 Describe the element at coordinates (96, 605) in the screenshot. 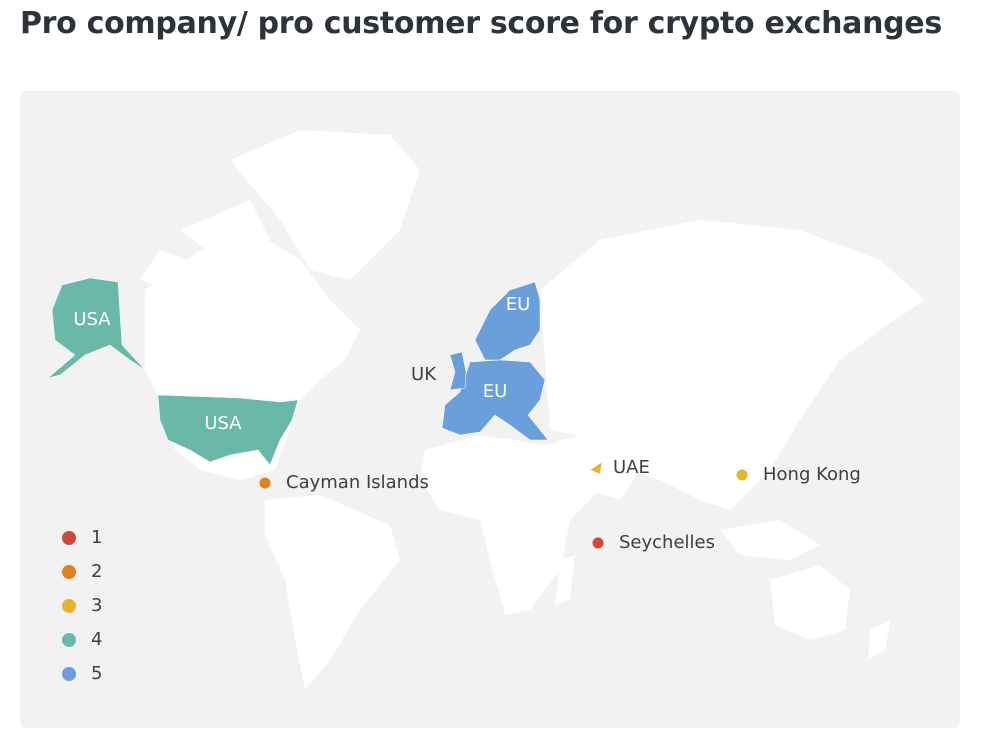

I see `legend-label: 3` at that location.